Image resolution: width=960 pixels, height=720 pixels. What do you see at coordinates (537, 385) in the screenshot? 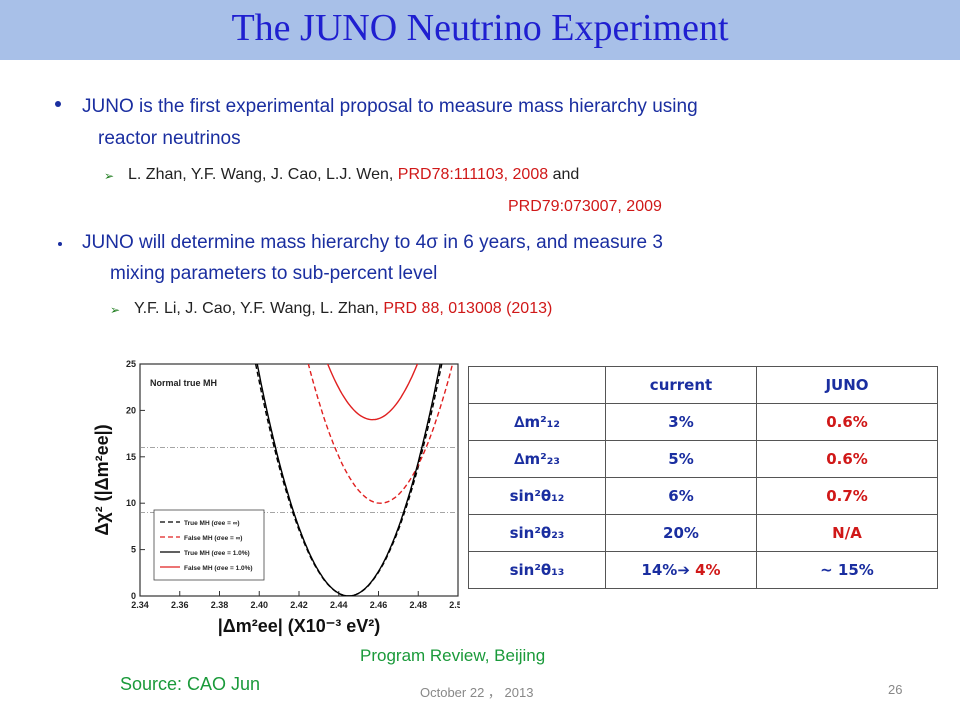
I see `header-cell-blank` at bounding box center [537, 385].